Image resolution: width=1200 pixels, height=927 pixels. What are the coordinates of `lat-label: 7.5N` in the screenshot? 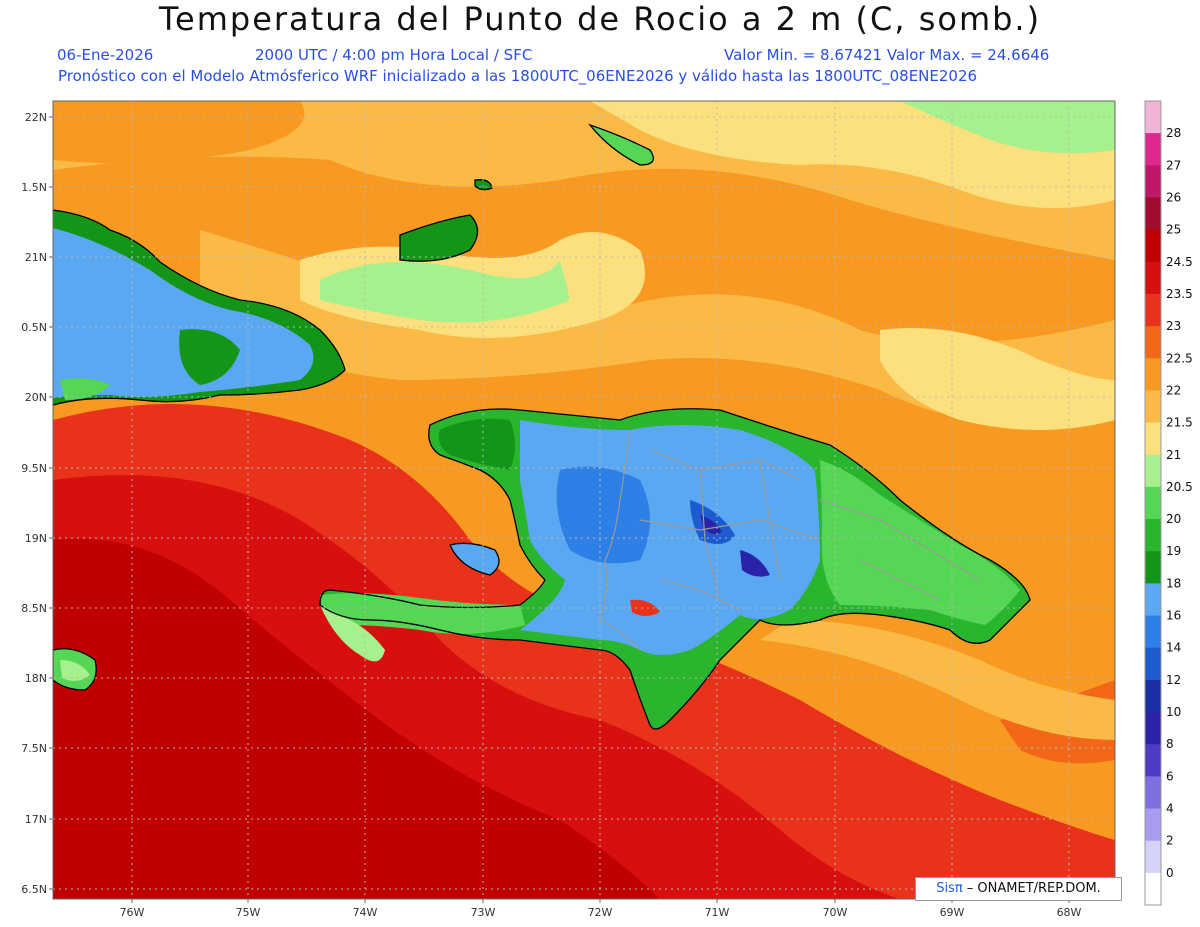 It's located at (34, 748).